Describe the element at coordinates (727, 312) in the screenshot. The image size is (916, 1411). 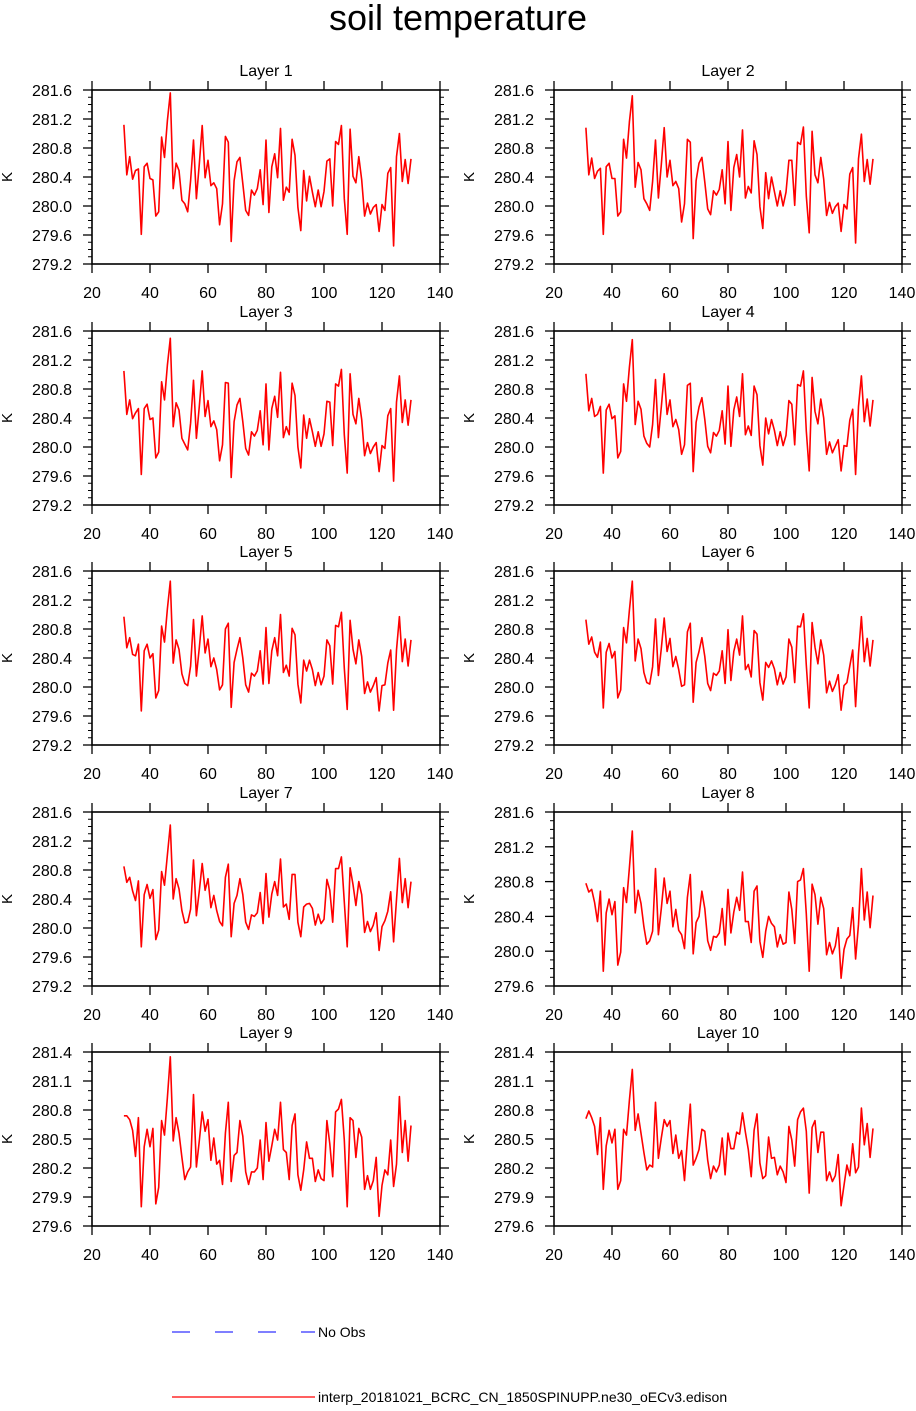
I see `panel-title: Layer 4` at that location.